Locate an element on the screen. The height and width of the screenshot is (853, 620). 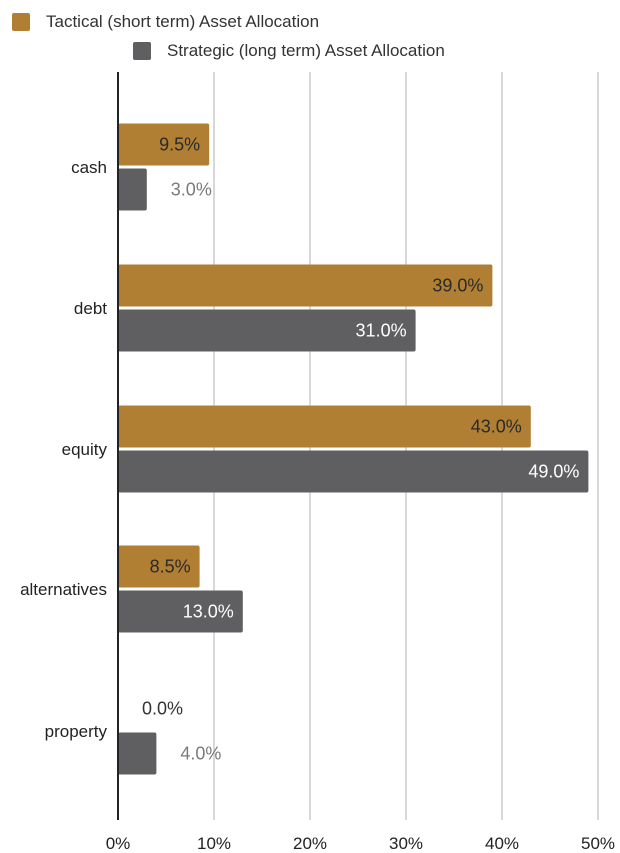
bar-strategic-debt is located at coordinates (267, 330).